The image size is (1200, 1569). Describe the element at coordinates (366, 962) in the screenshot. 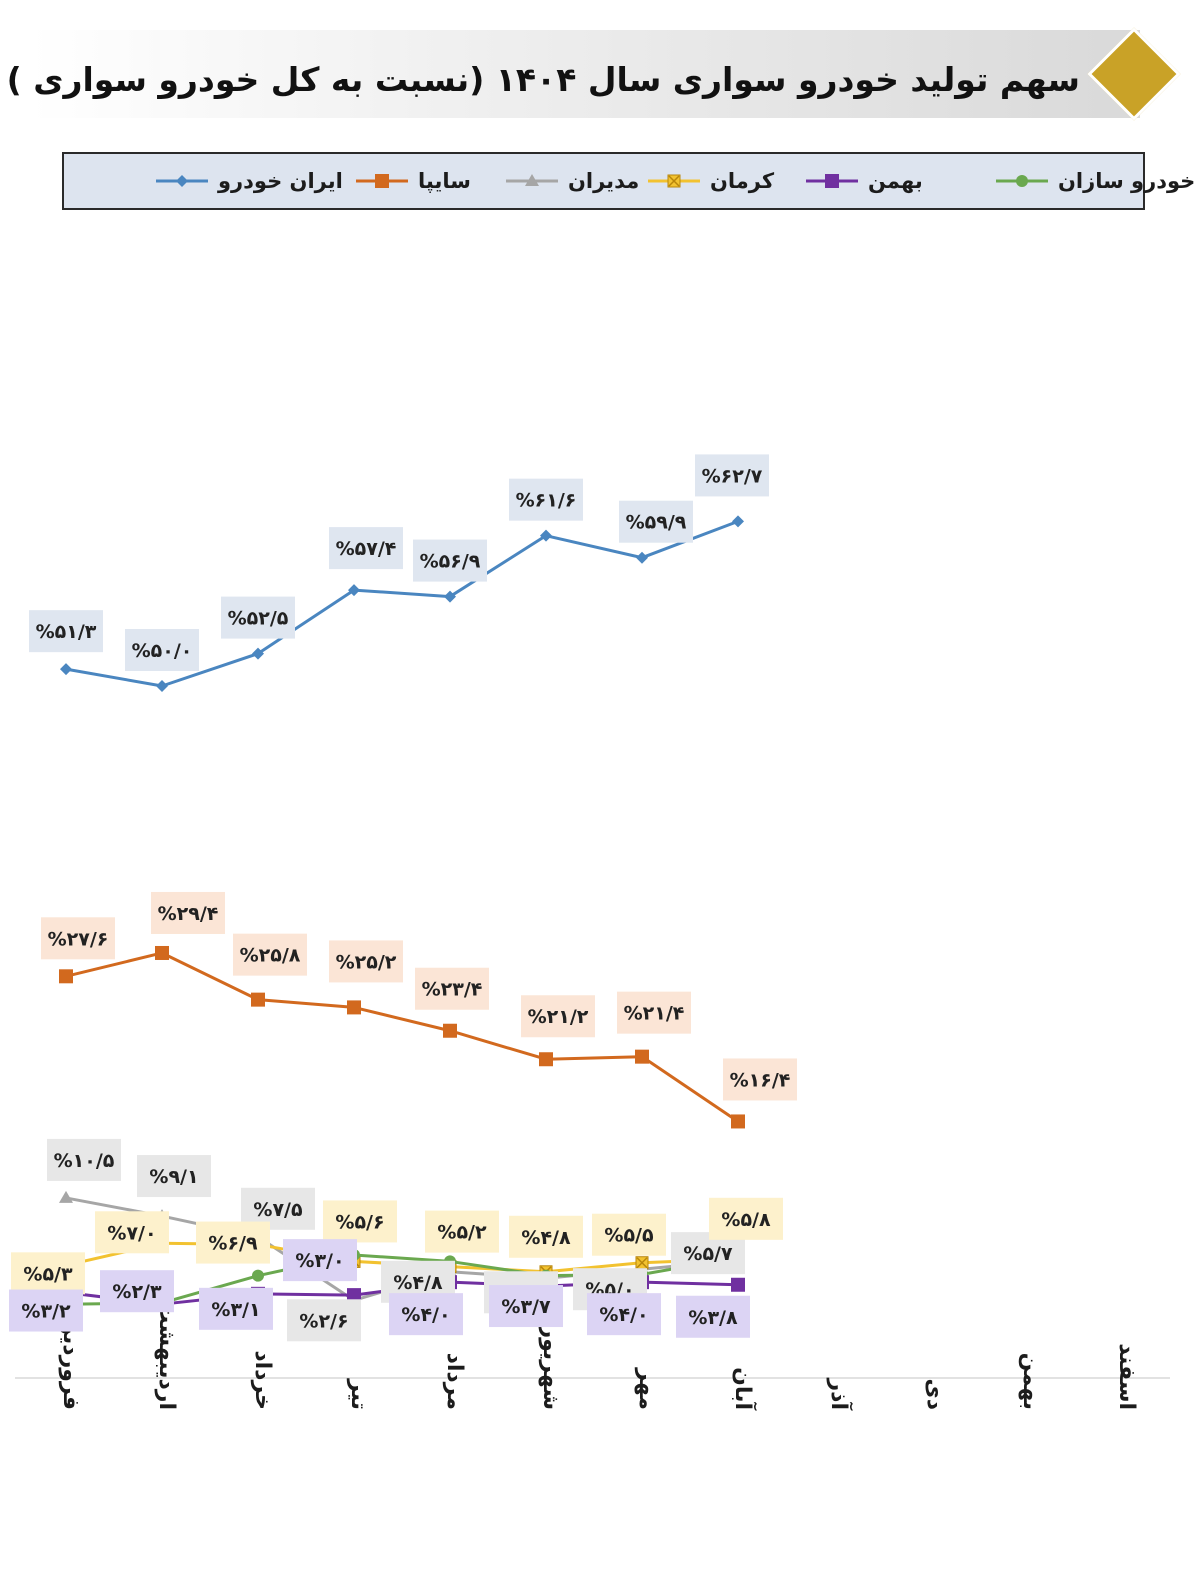

I see `svg-text: %۲۵/۲` at that location.